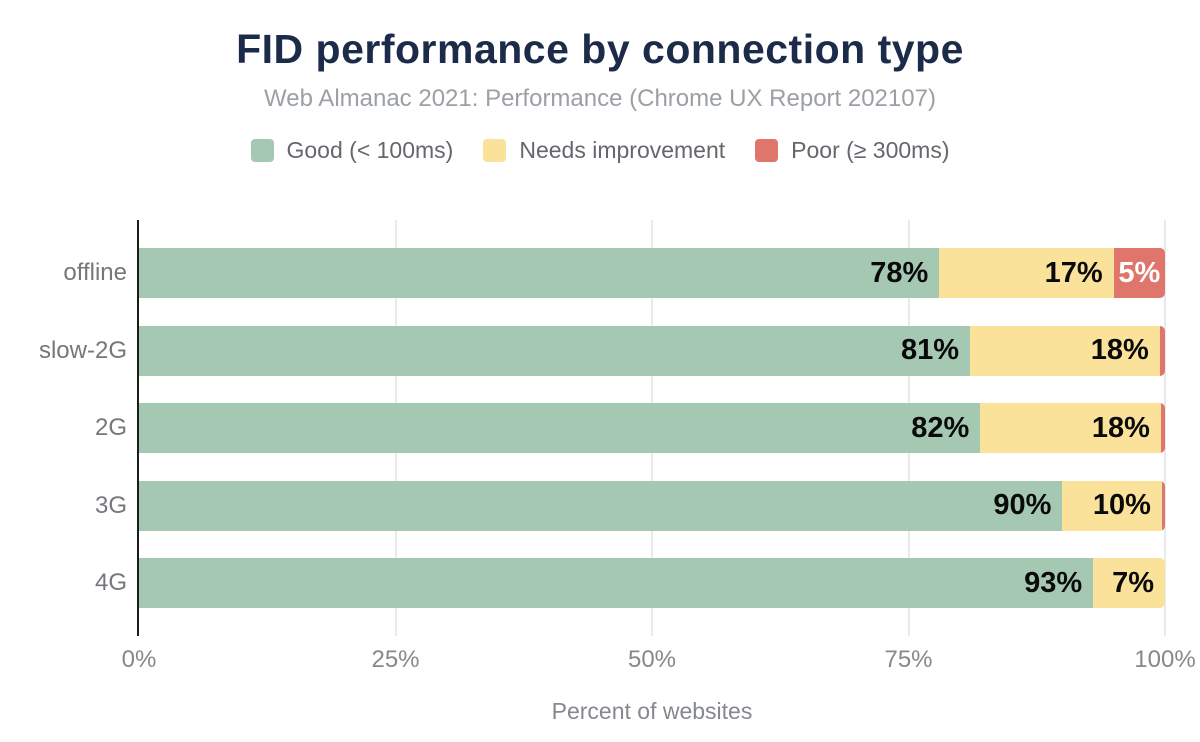 The height and width of the screenshot is (742, 1200). I want to click on bar-row-offline: 78% 17% 5%, so click(652, 273).